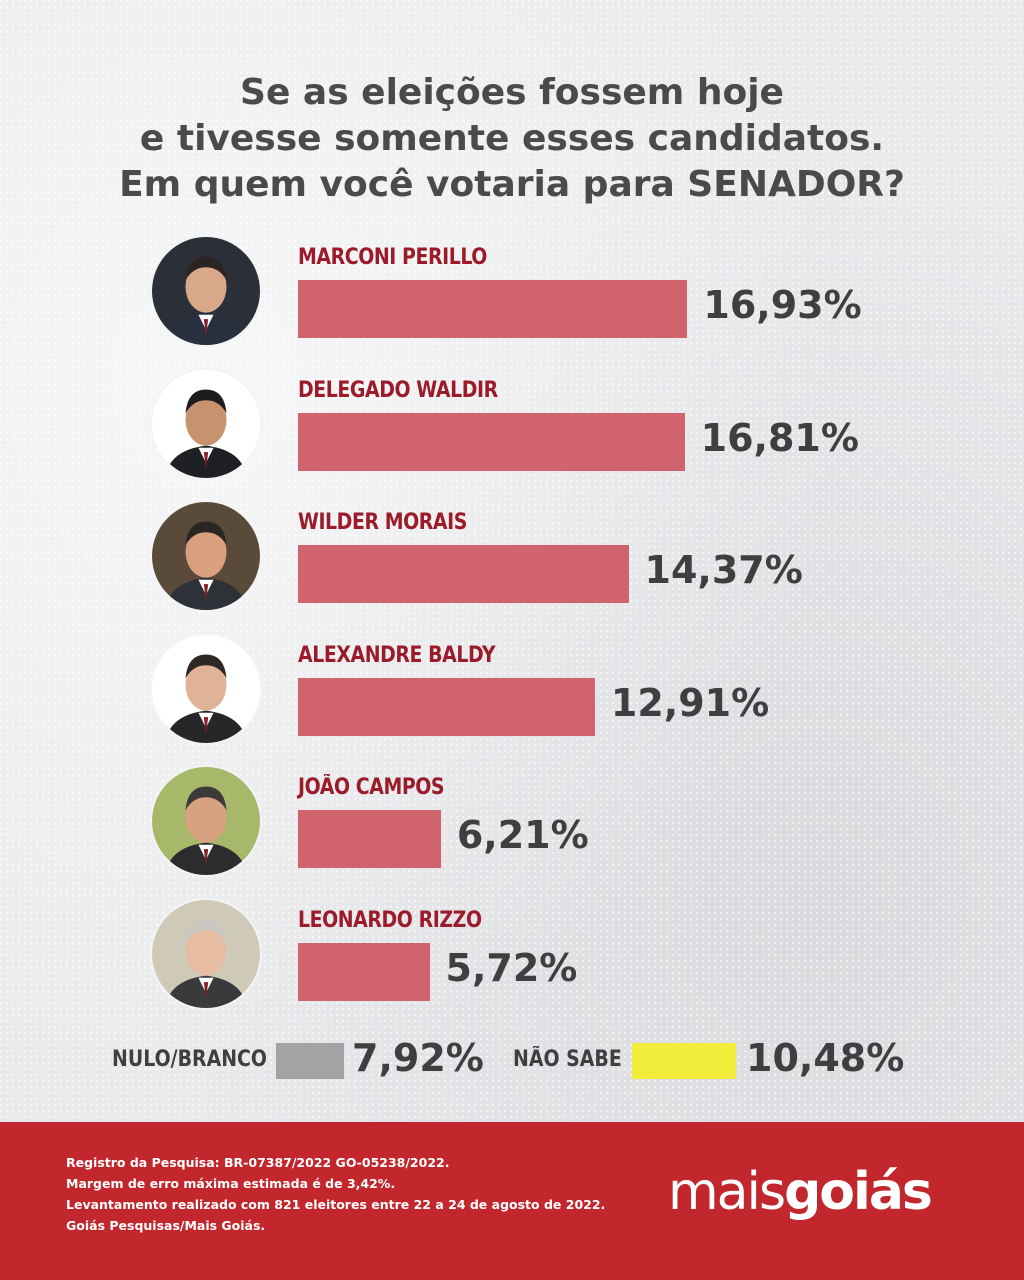 The width and height of the screenshot is (1024, 1280). What do you see at coordinates (690, 702) in the screenshot?
I see `data-label: 12,91%` at bounding box center [690, 702].